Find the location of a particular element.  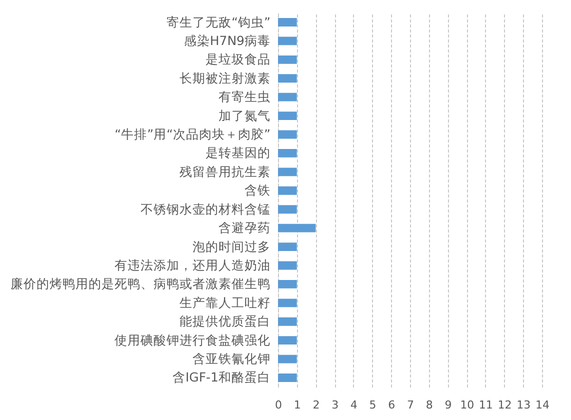

y-tick-label: “牛排”用“次品肉块＋肉胶” is located at coordinates (192, 134).